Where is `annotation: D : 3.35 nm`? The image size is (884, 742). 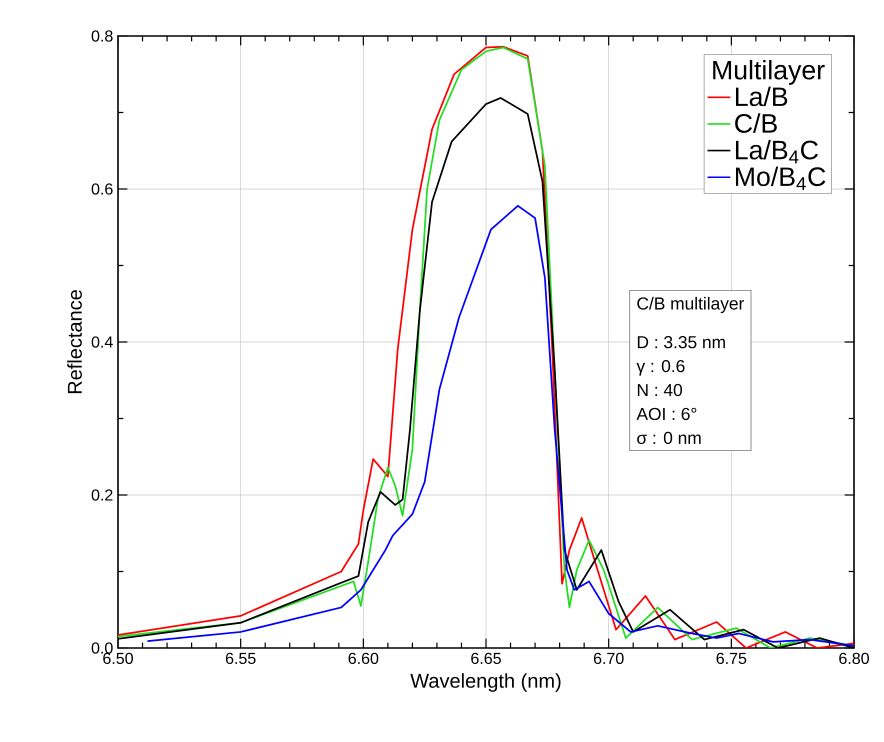
annotation: D : 3.35 nm is located at coordinates (681, 342).